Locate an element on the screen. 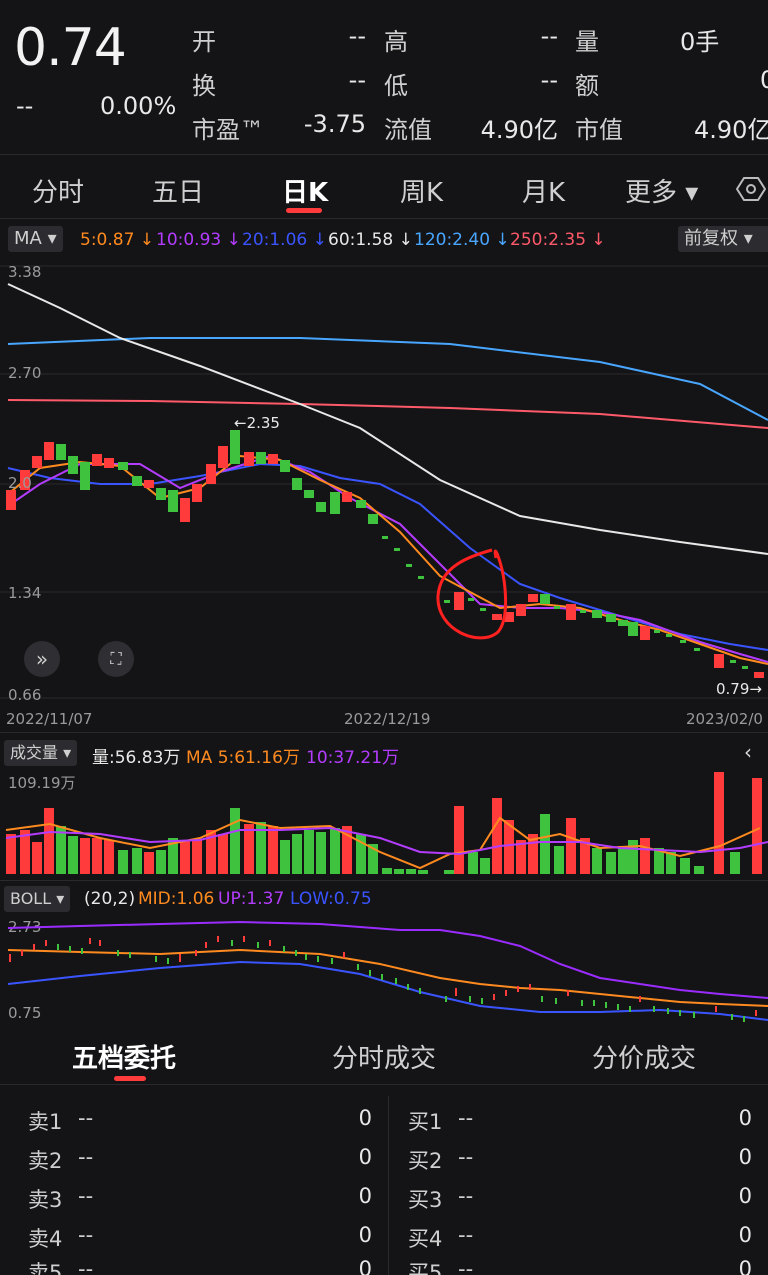 The height and width of the screenshot is (1275, 768). volume-value: 0手 is located at coordinates (700, 42).